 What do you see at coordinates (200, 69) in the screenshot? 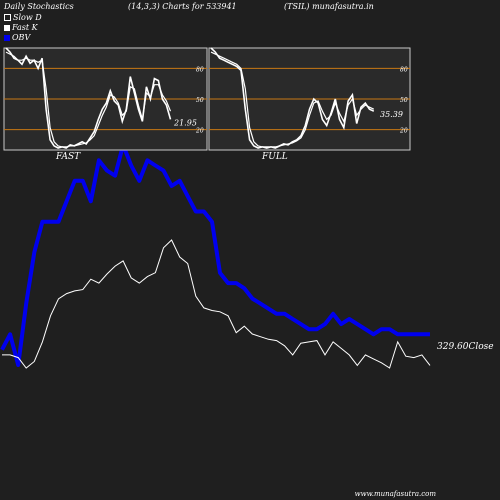
I see `fast-tick-label-80: 80` at bounding box center [200, 69].